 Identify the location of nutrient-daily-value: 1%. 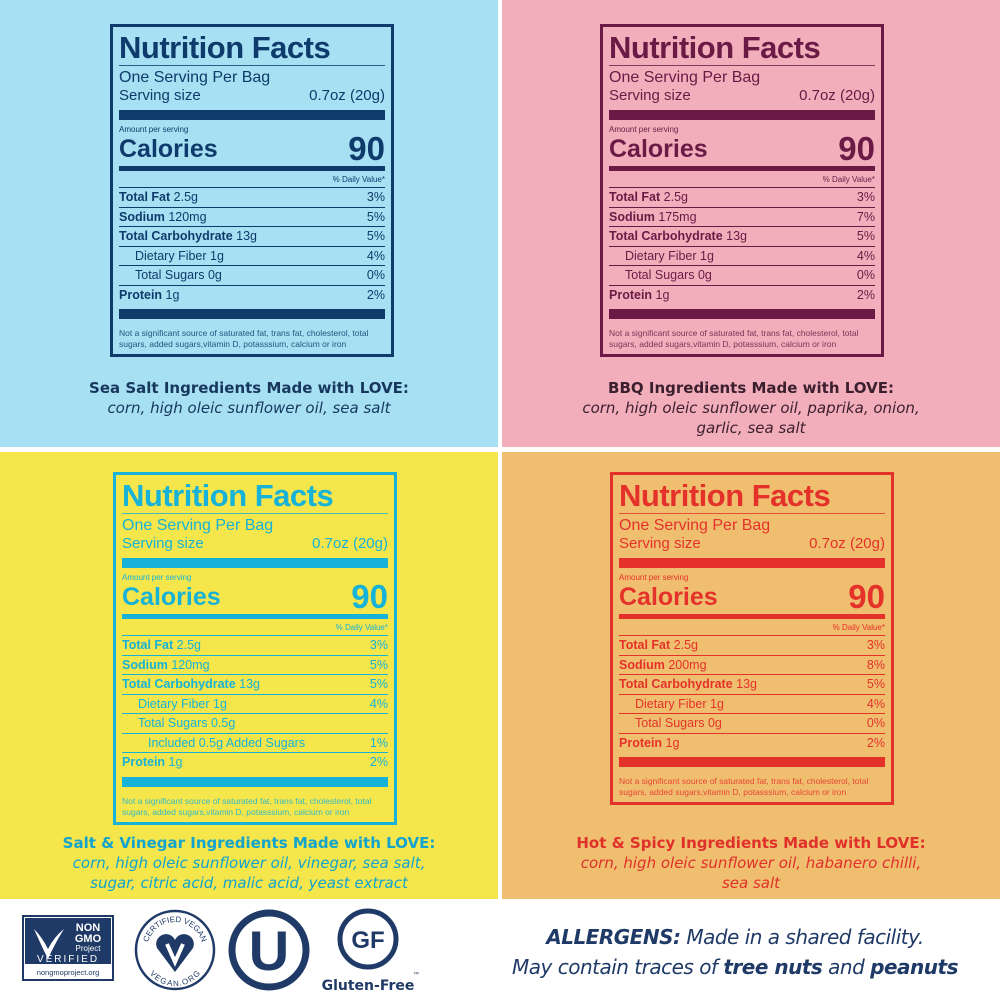
(378, 742).